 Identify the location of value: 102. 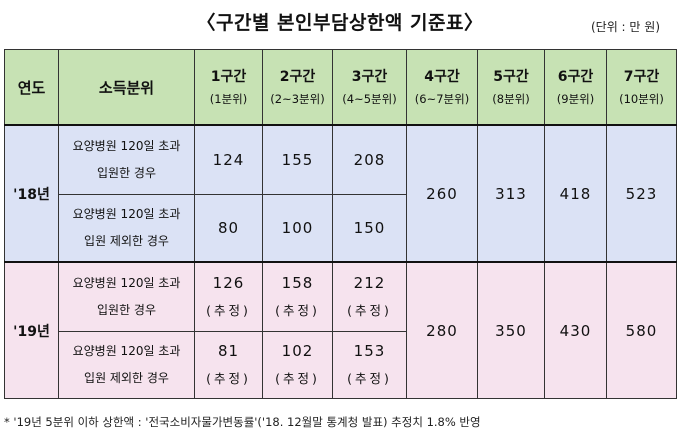
(297, 351).